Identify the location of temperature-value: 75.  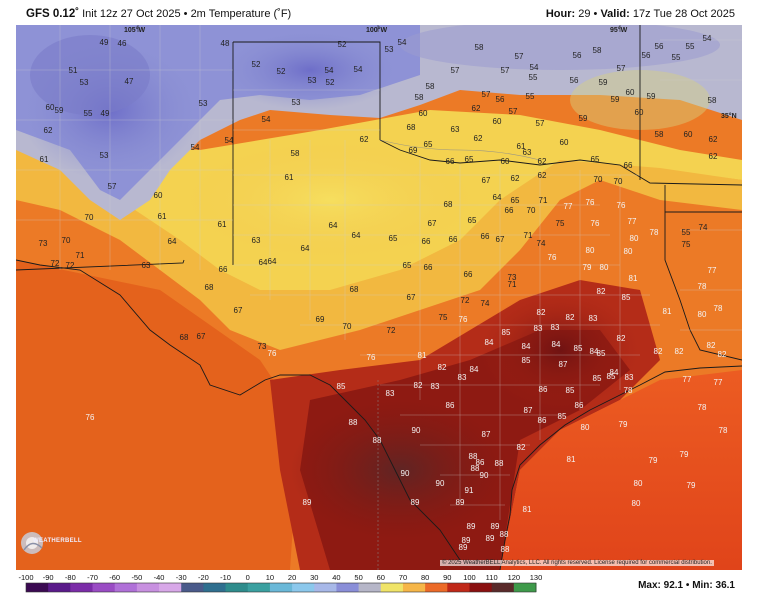
(443, 317).